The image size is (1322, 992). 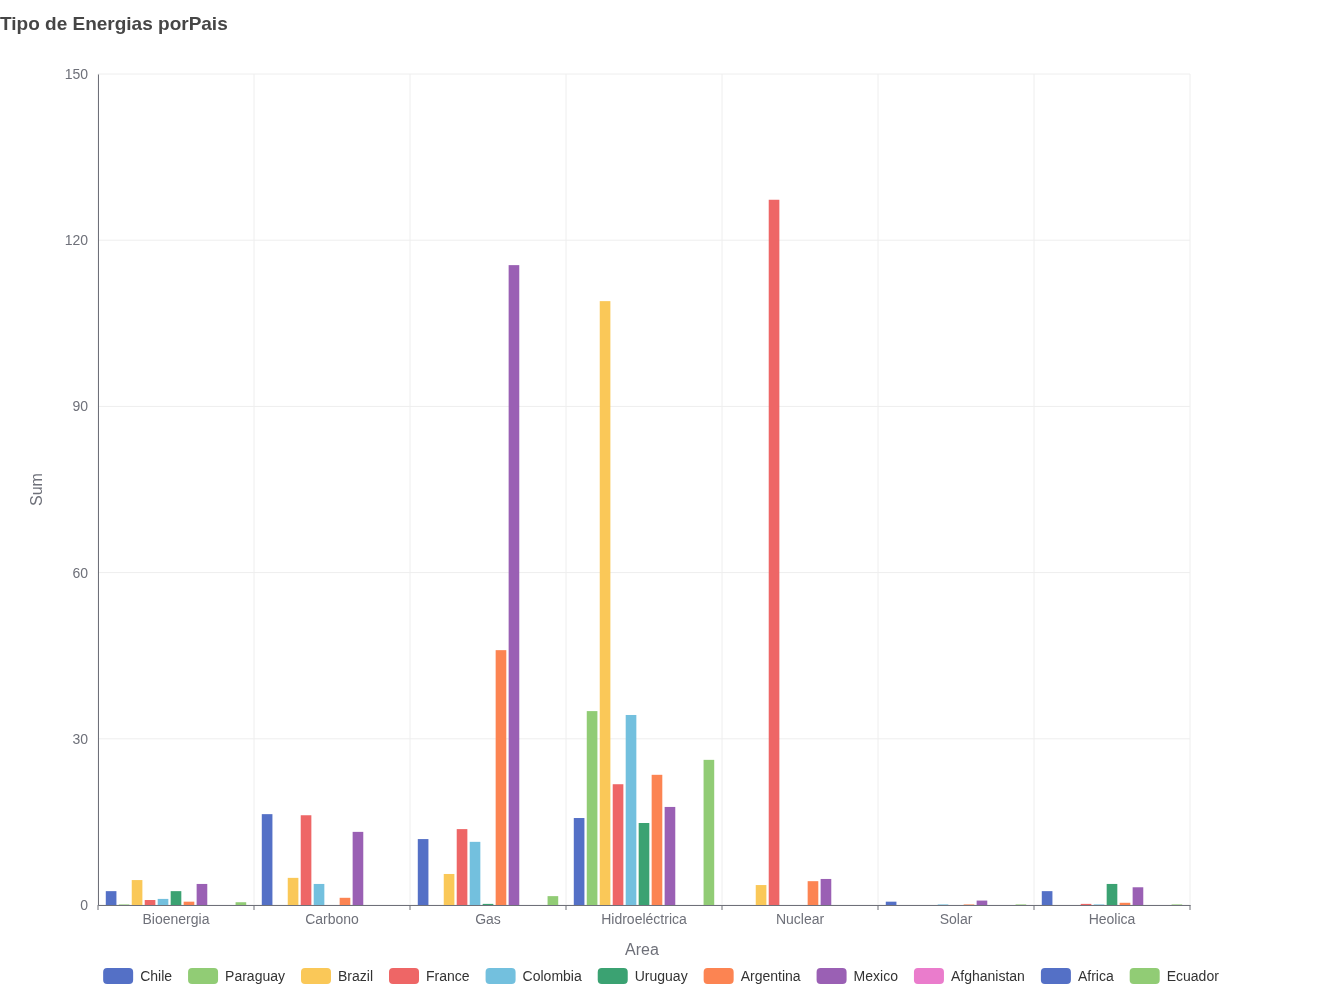 I want to click on y-tick-label: 150, so click(x=76, y=73).